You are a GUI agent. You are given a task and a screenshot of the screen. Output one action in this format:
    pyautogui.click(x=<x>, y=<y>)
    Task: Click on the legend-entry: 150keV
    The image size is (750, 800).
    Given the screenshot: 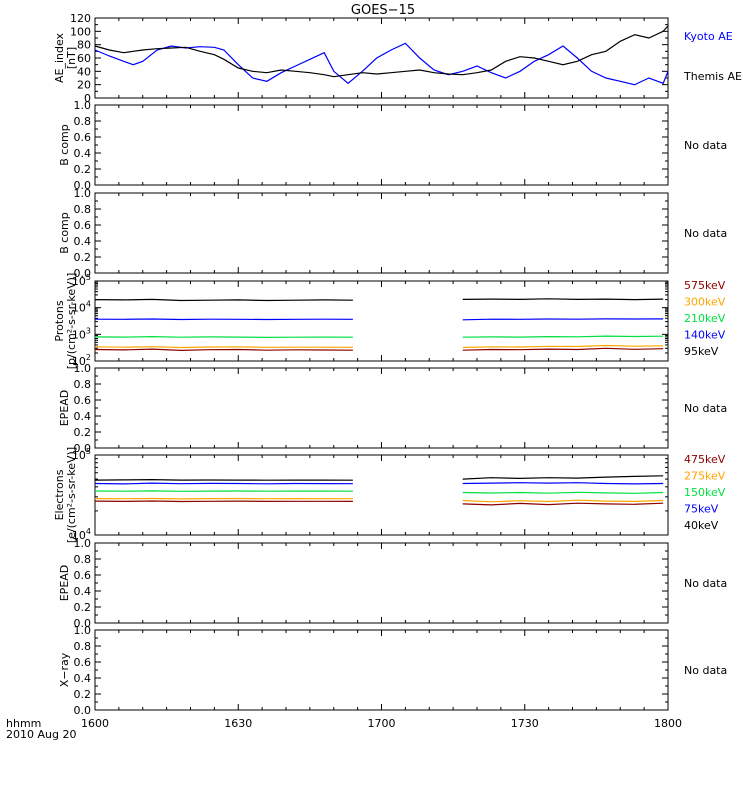 What is the action you would take?
    pyautogui.click(x=705, y=492)
    